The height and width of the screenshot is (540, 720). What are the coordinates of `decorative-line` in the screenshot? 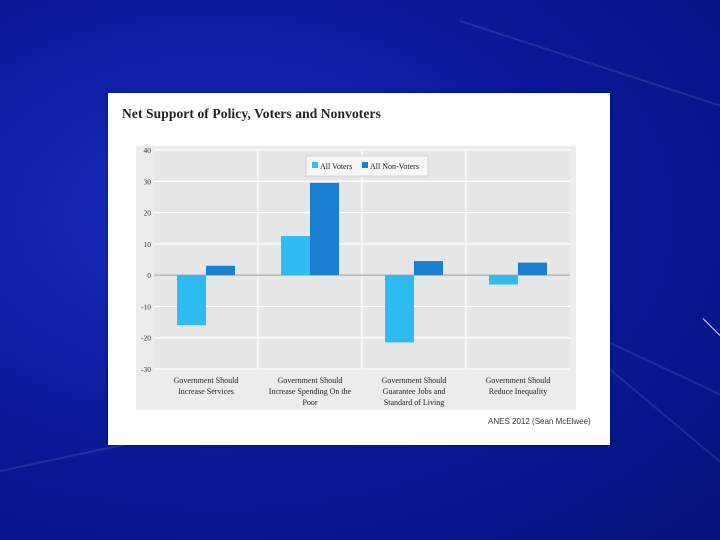 It's located at (711, 327).